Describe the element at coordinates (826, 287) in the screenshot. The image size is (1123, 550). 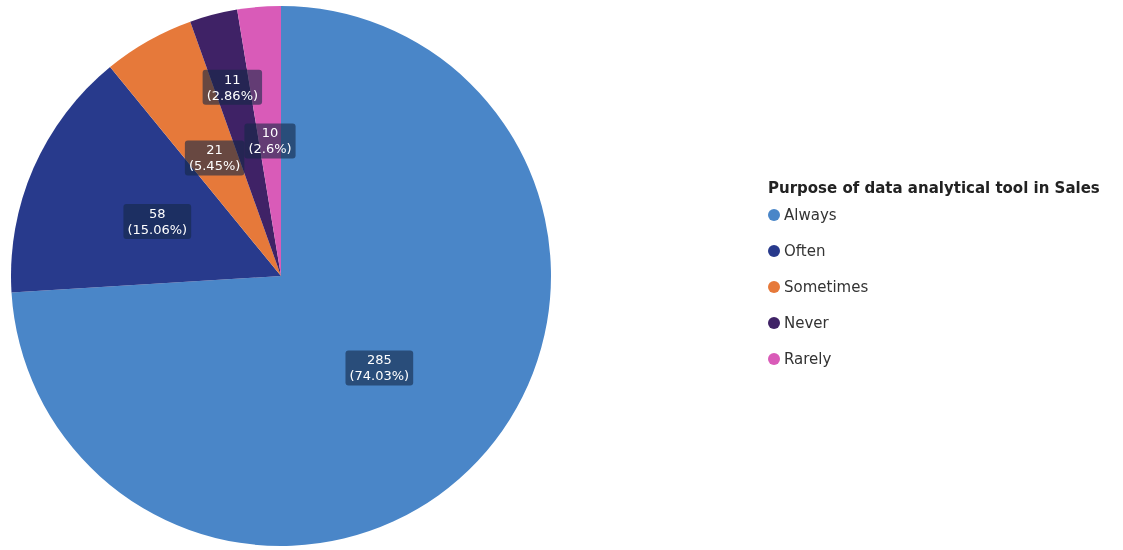
I see `legend-label: Sometimes` at that location.